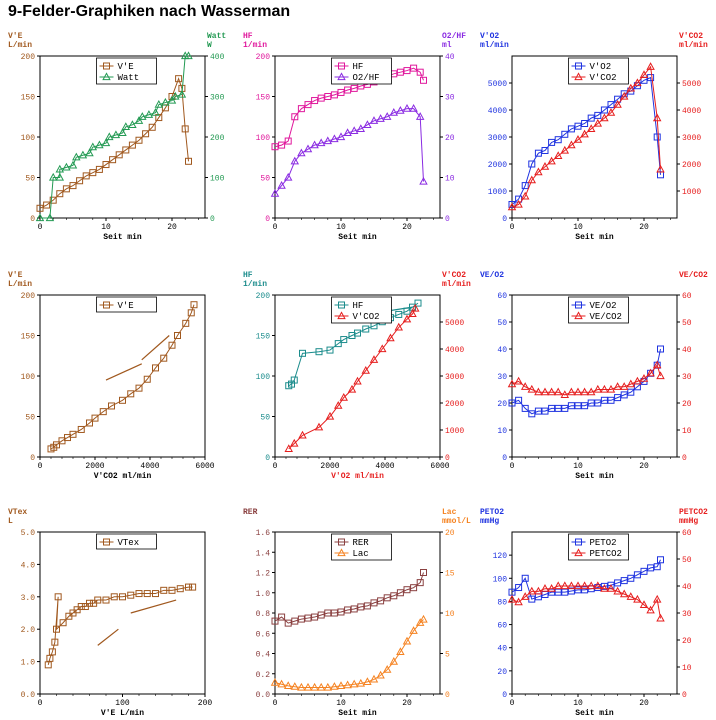 This screenshot has height=720, width=716. What do you see at coordinates (578, 227) in the screenshot?
I see `x-tick-label: 10` at bounding box center [578, 227].